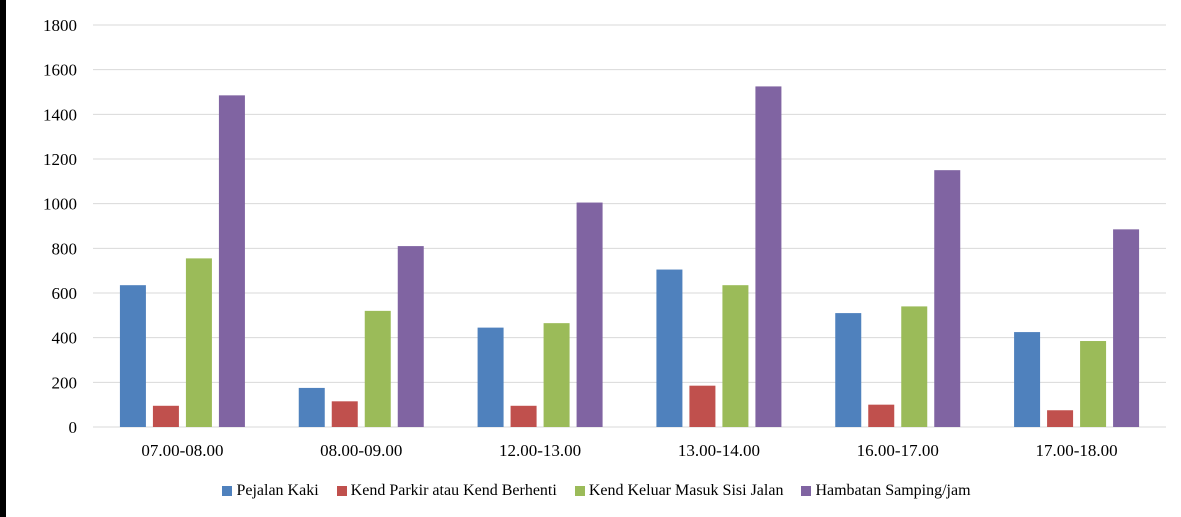  I want to click on y-tick-label: 800, so click(65, 248).